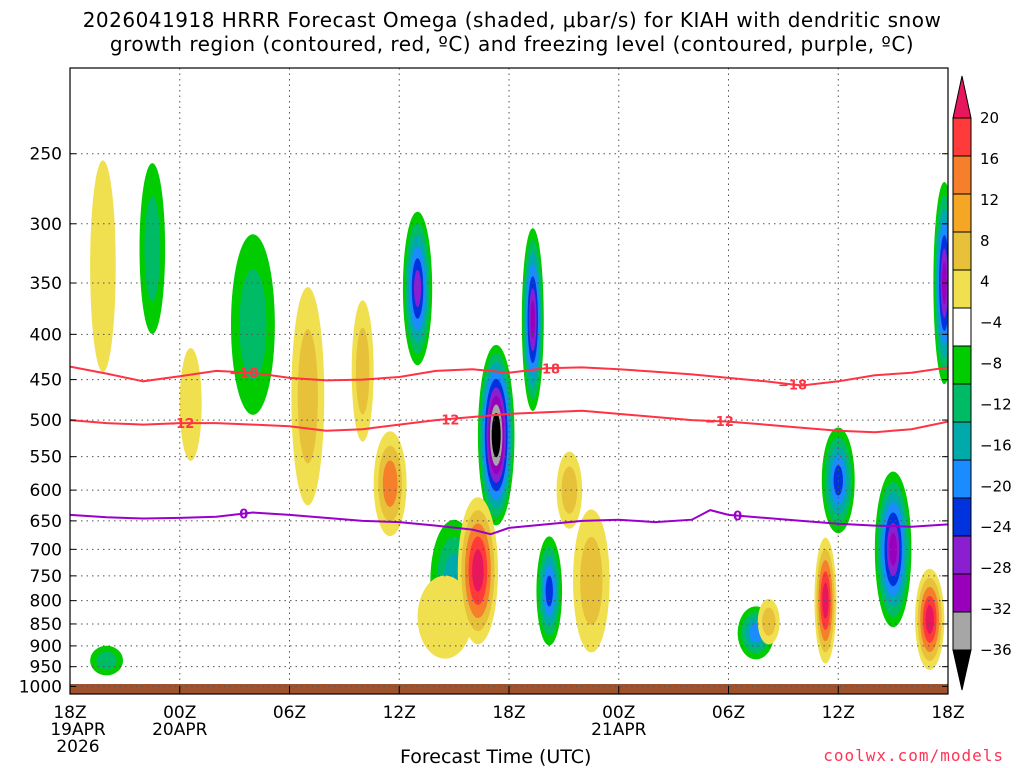  What do you see at coordinates (996, 445) in the screenshot?
I see `colorbar-label: −16` at bounding box center [996, 445].